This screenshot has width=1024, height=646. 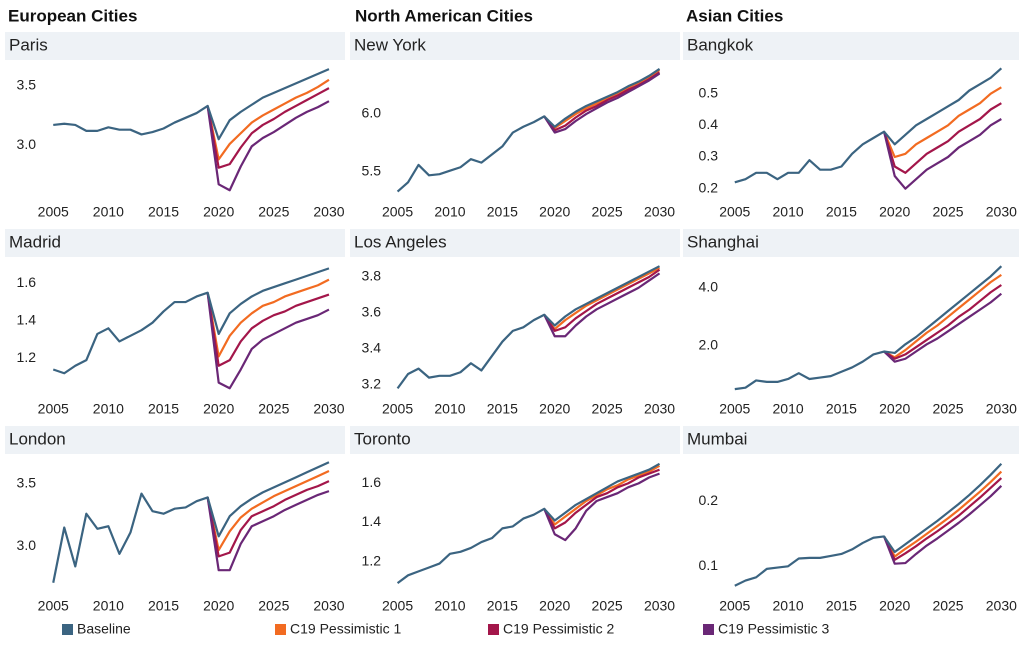 What do you see at coordinates (723, 241) in the screenshot?
I see `panel-title: Shanghai` at bounding box center [723, 241].